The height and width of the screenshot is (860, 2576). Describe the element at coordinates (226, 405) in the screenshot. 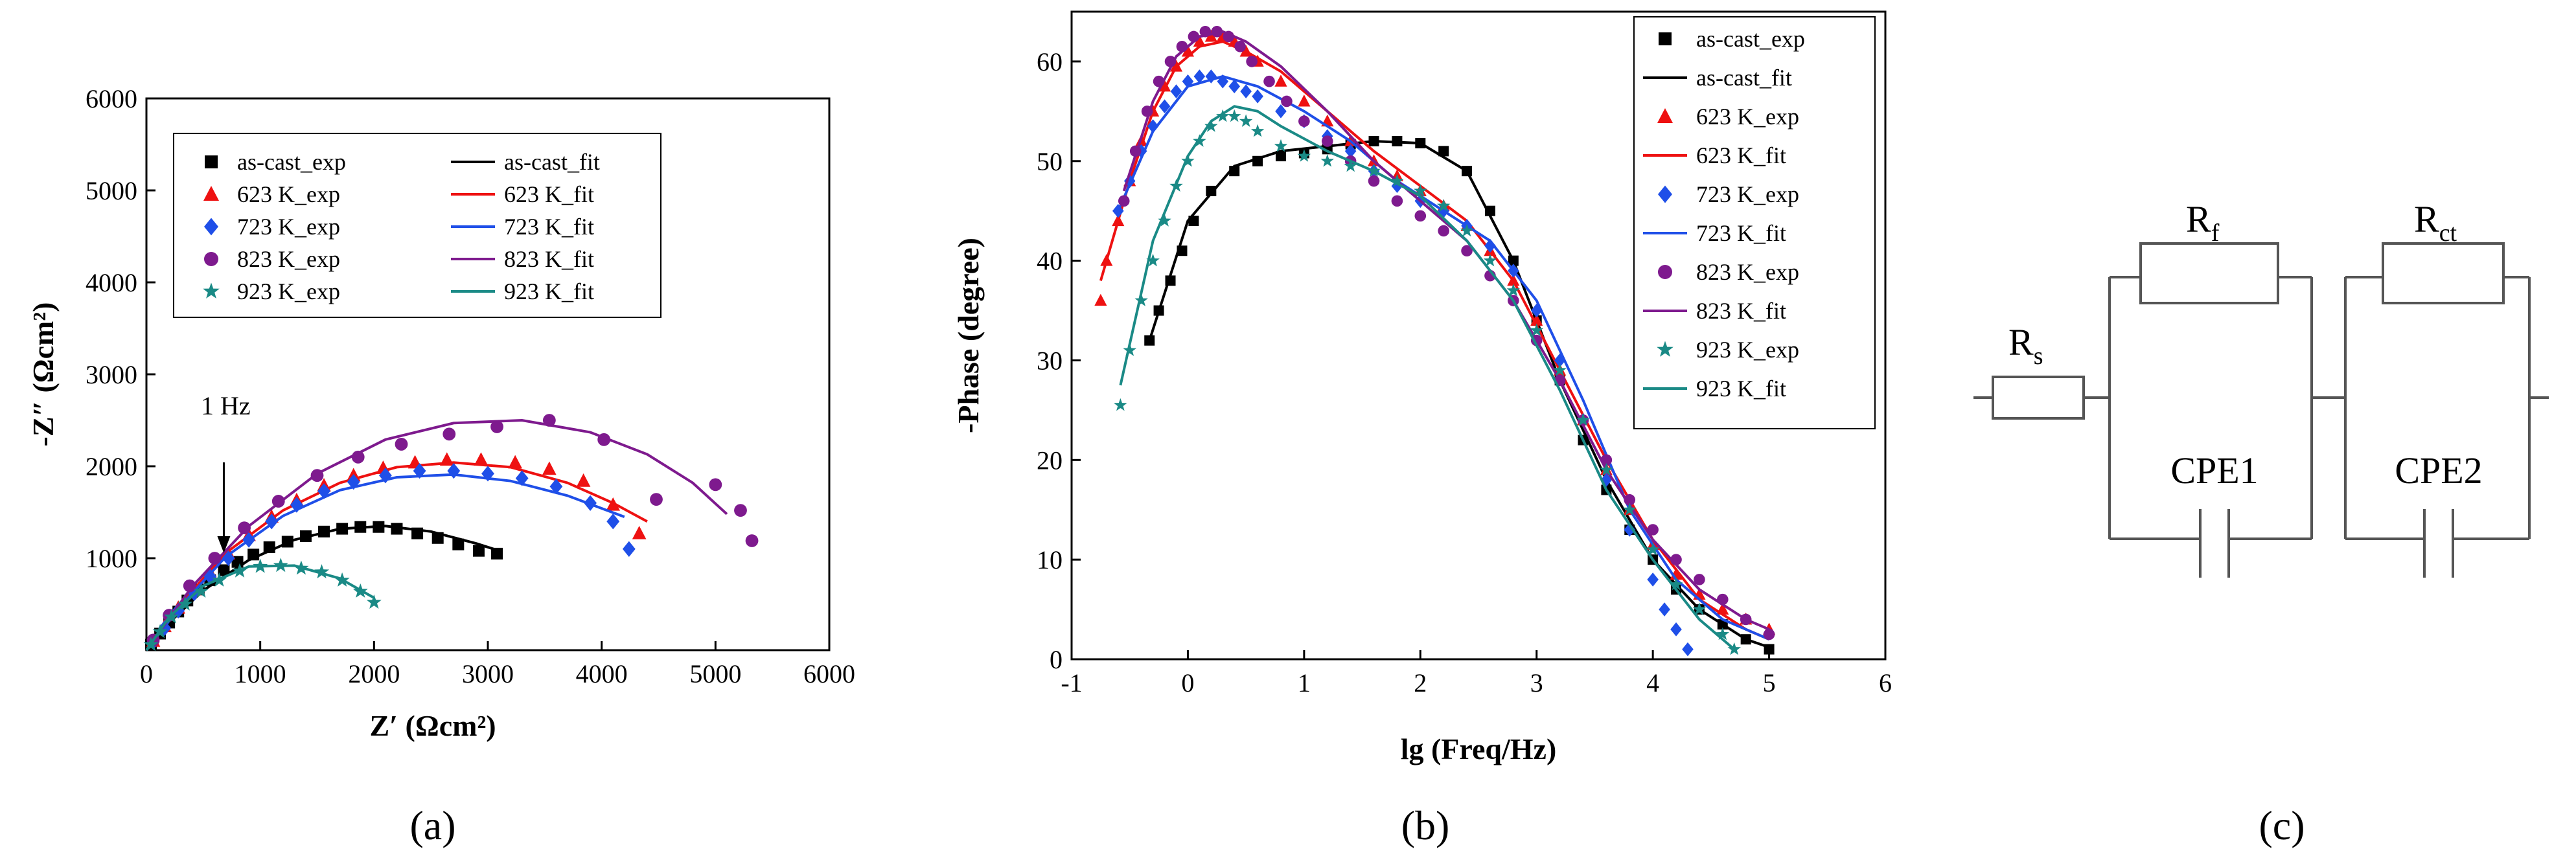

I see `nyquist-1hz-annotation: 1 Hz` at that location.